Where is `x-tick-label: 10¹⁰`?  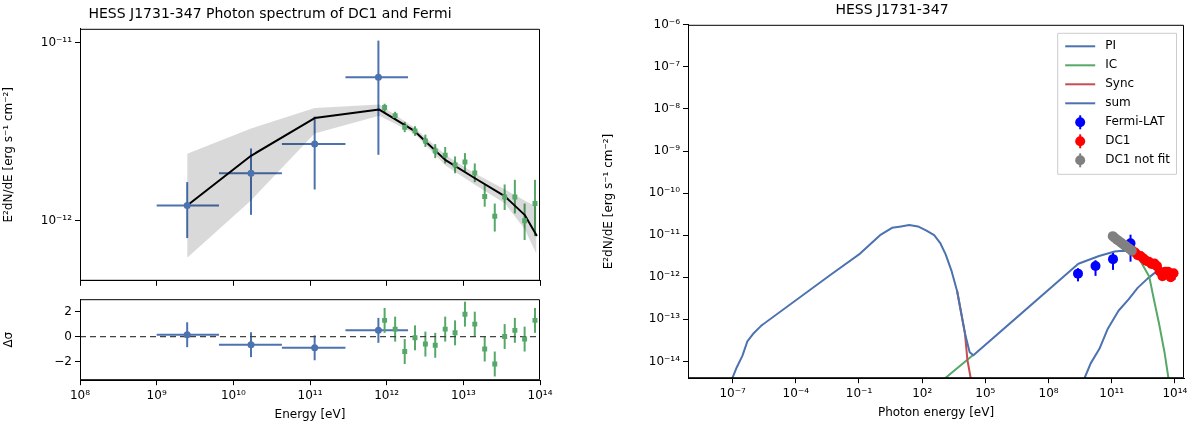
x-tick-label: 10¹⁰ is located at coordinates (233, 394).